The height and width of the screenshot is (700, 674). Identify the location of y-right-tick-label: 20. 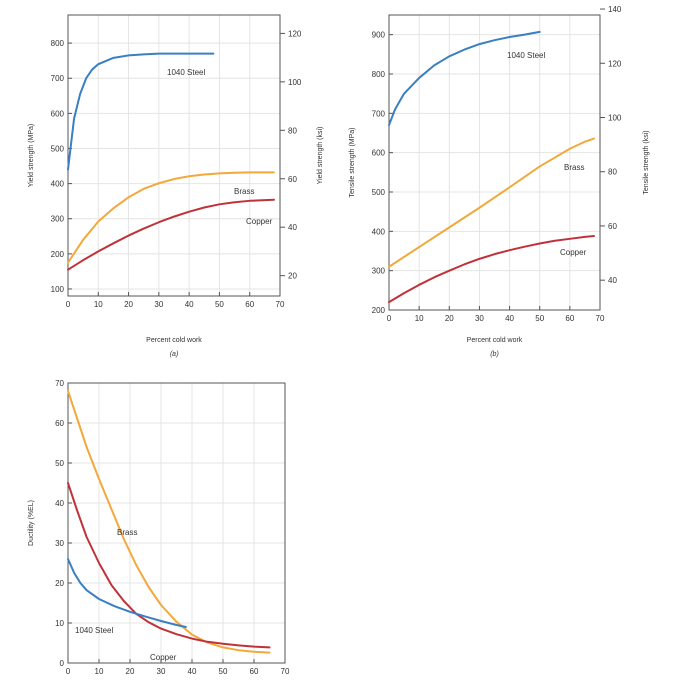
(292, 276).